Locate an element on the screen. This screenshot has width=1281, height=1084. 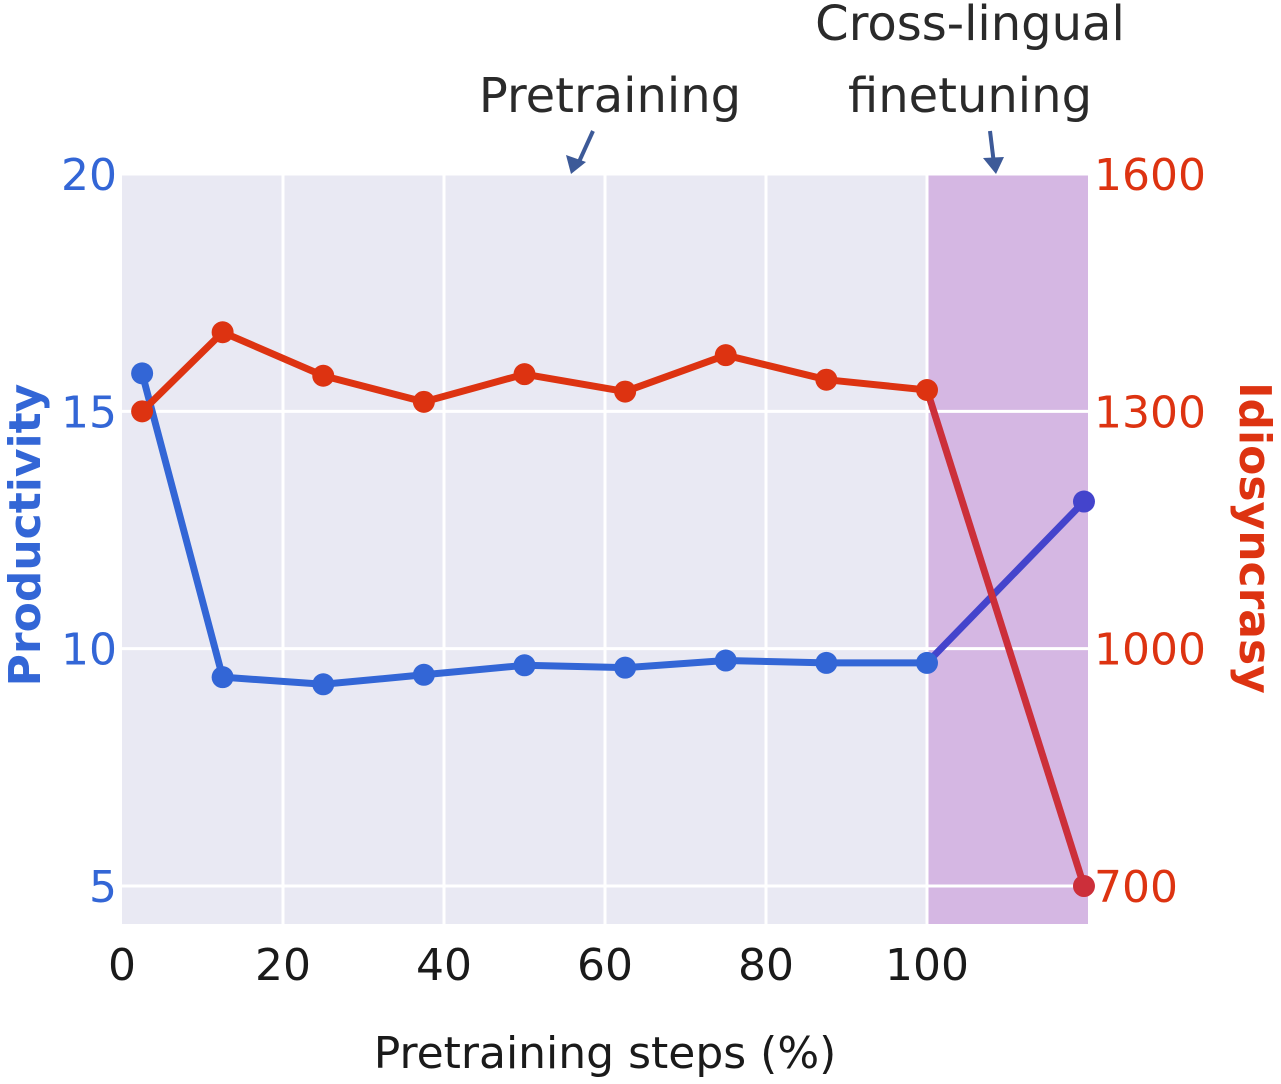
y-left-axis-ticks: 5 10 15 20 is located at coordinates (89, 531).